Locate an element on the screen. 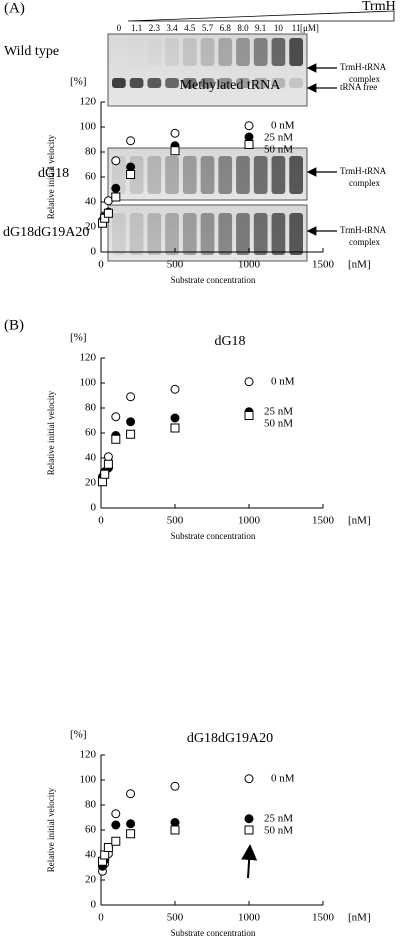 The image size is (406, 952). gel-label: dG18 is located at coordinates (53, 173).